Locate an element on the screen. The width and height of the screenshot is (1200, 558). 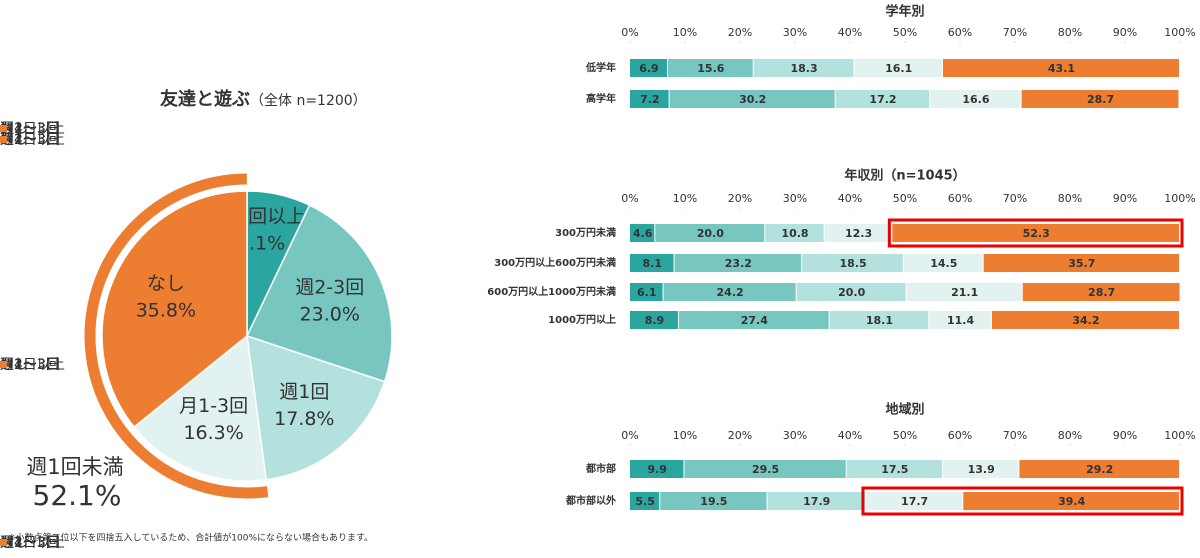
value-label: 30.2 is located at coordinates (752, 99).